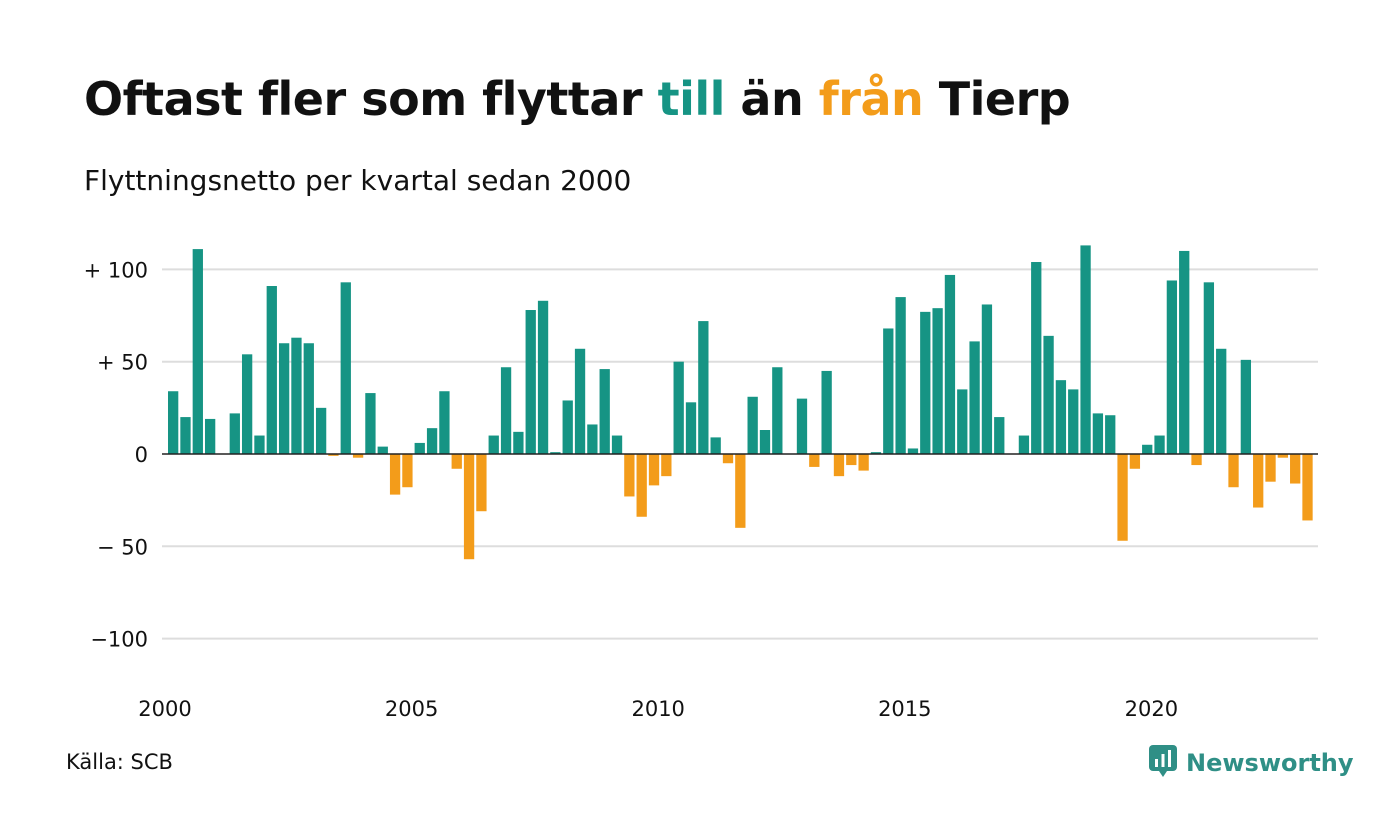  What do you see at coordinates (116, 270) in the screenshot?
I see `y-tick-label: + 100` at bounding box center [116, 270].